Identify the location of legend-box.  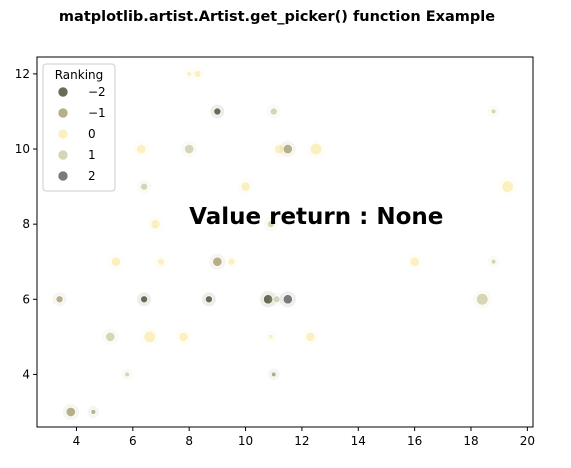
(79, 127).